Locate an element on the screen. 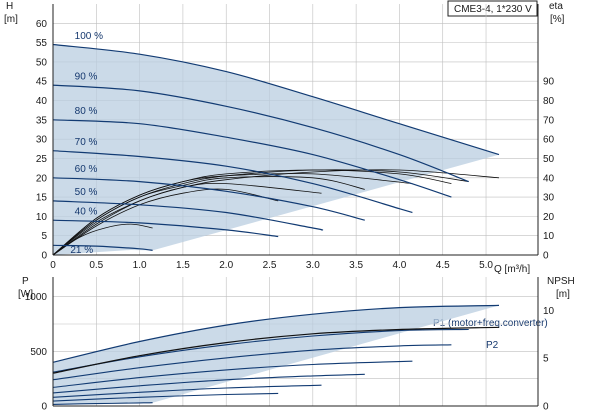 The width and height of the screenshot is (593, 420). npsh-tick-label: 0 is located at coordinates (546, 407).